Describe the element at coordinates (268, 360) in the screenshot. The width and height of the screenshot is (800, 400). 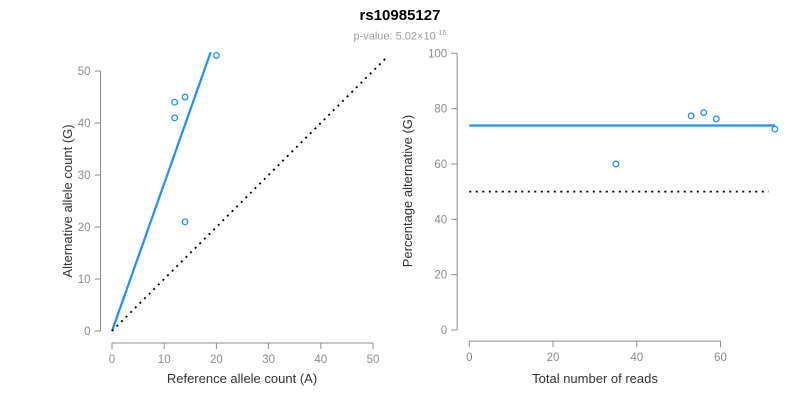
I see `x-tick-label: 30` at that location.